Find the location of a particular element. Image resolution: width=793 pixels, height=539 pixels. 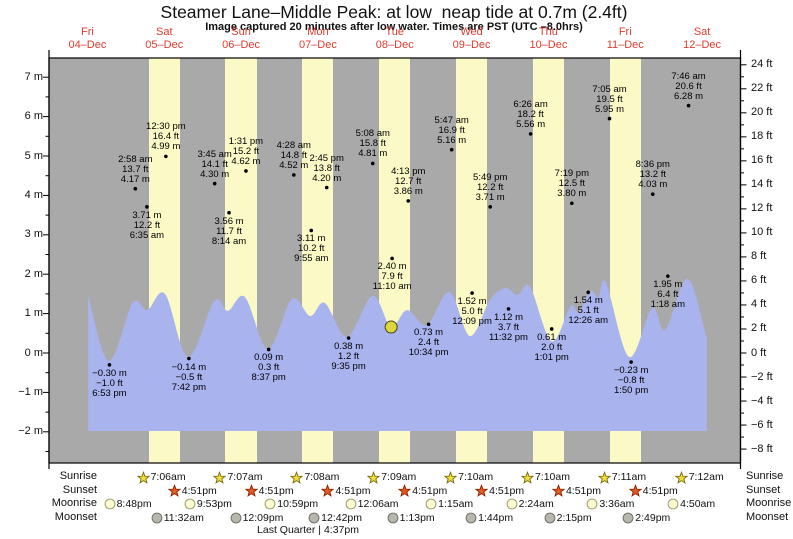

sunrise-event: 7:12am is located at coordinates (699, 477).